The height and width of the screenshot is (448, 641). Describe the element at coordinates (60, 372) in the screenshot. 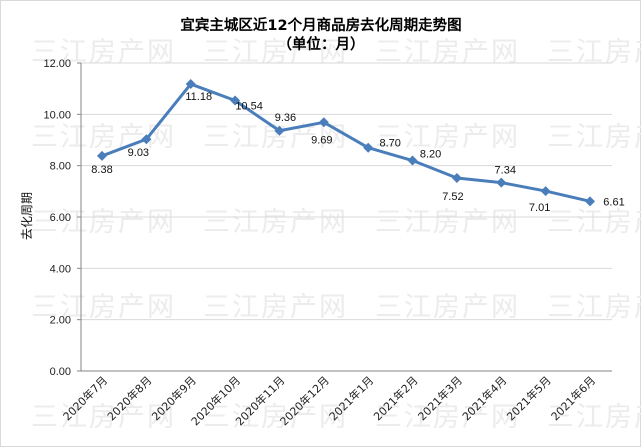

I see `y-tick-label: 0.00` at that location.